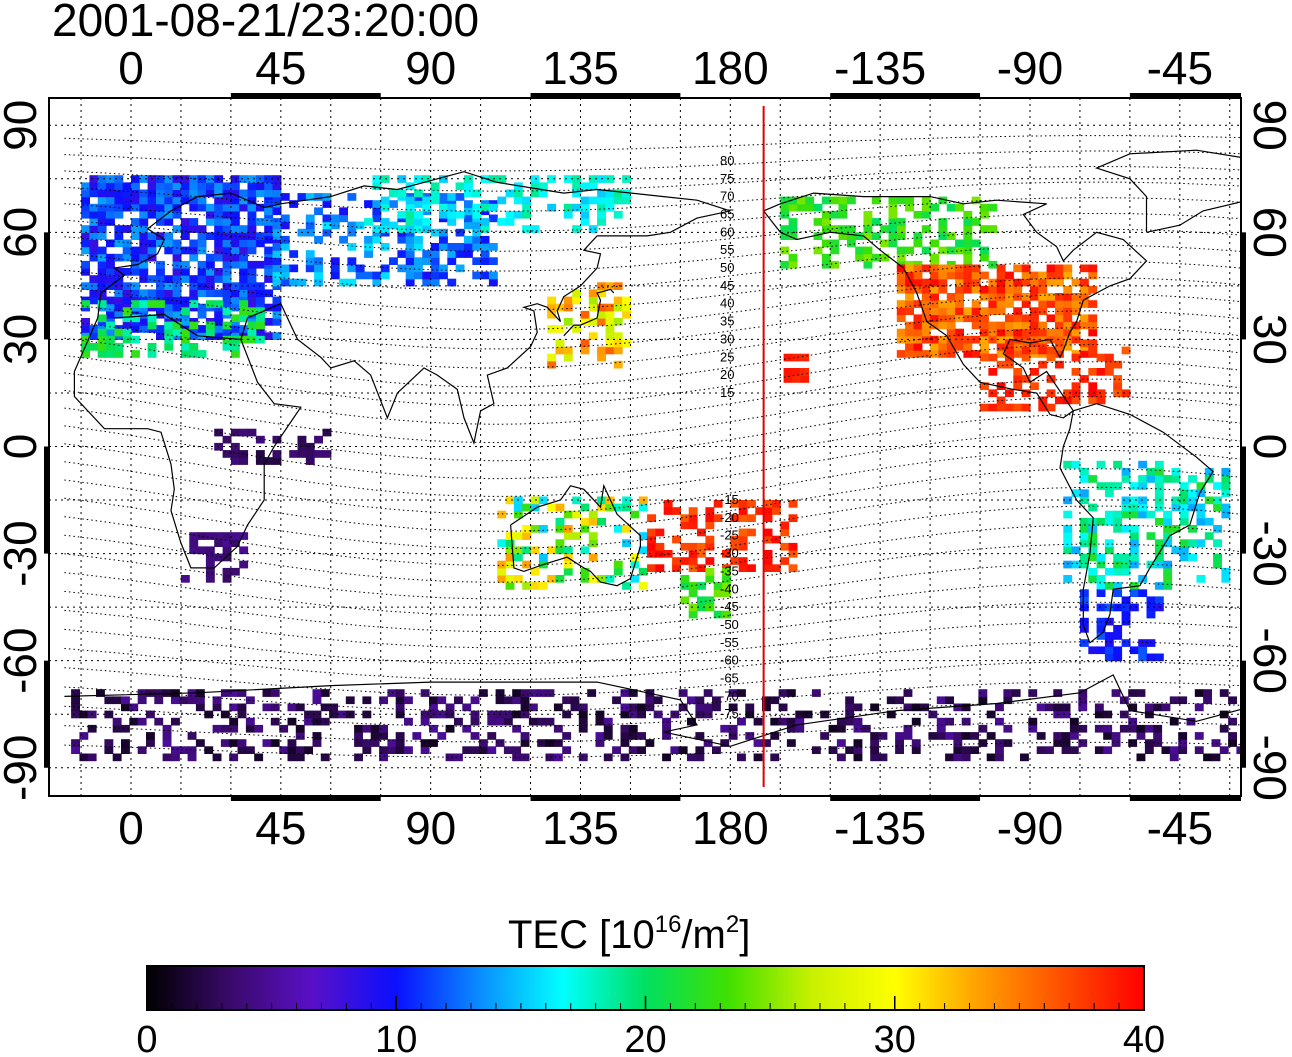 The width and height of the screenshot is (1292, 1057). What do you see at coordinates (23, 232) in the screenshot?
I see `lat-tick-label-left: 60` at bounding box center [23, 232].